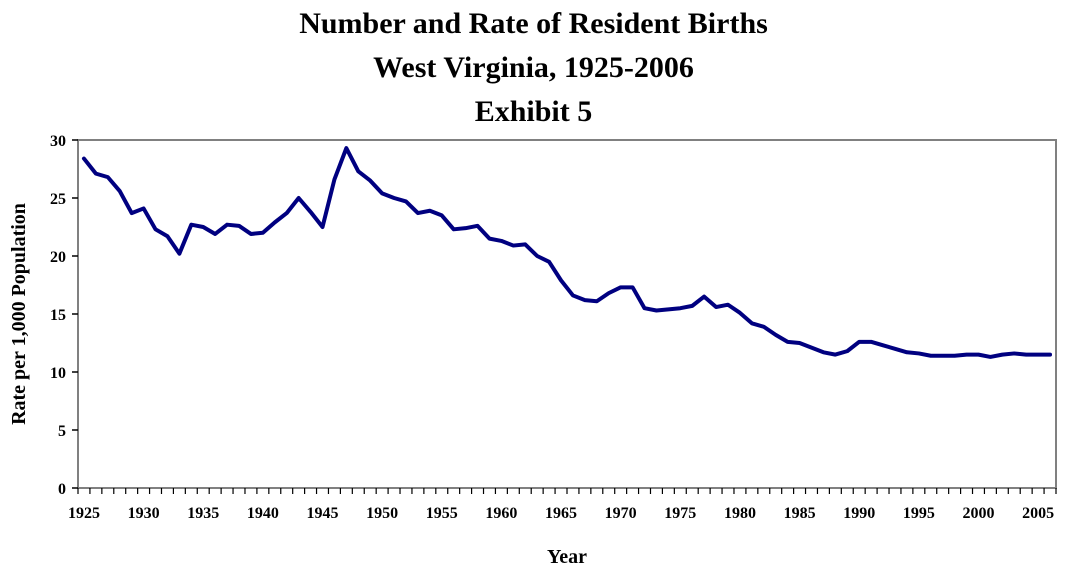  Describe the element at coordinates (62, 431) in the screenshot. I see `y-tick-label: 5` at that location.